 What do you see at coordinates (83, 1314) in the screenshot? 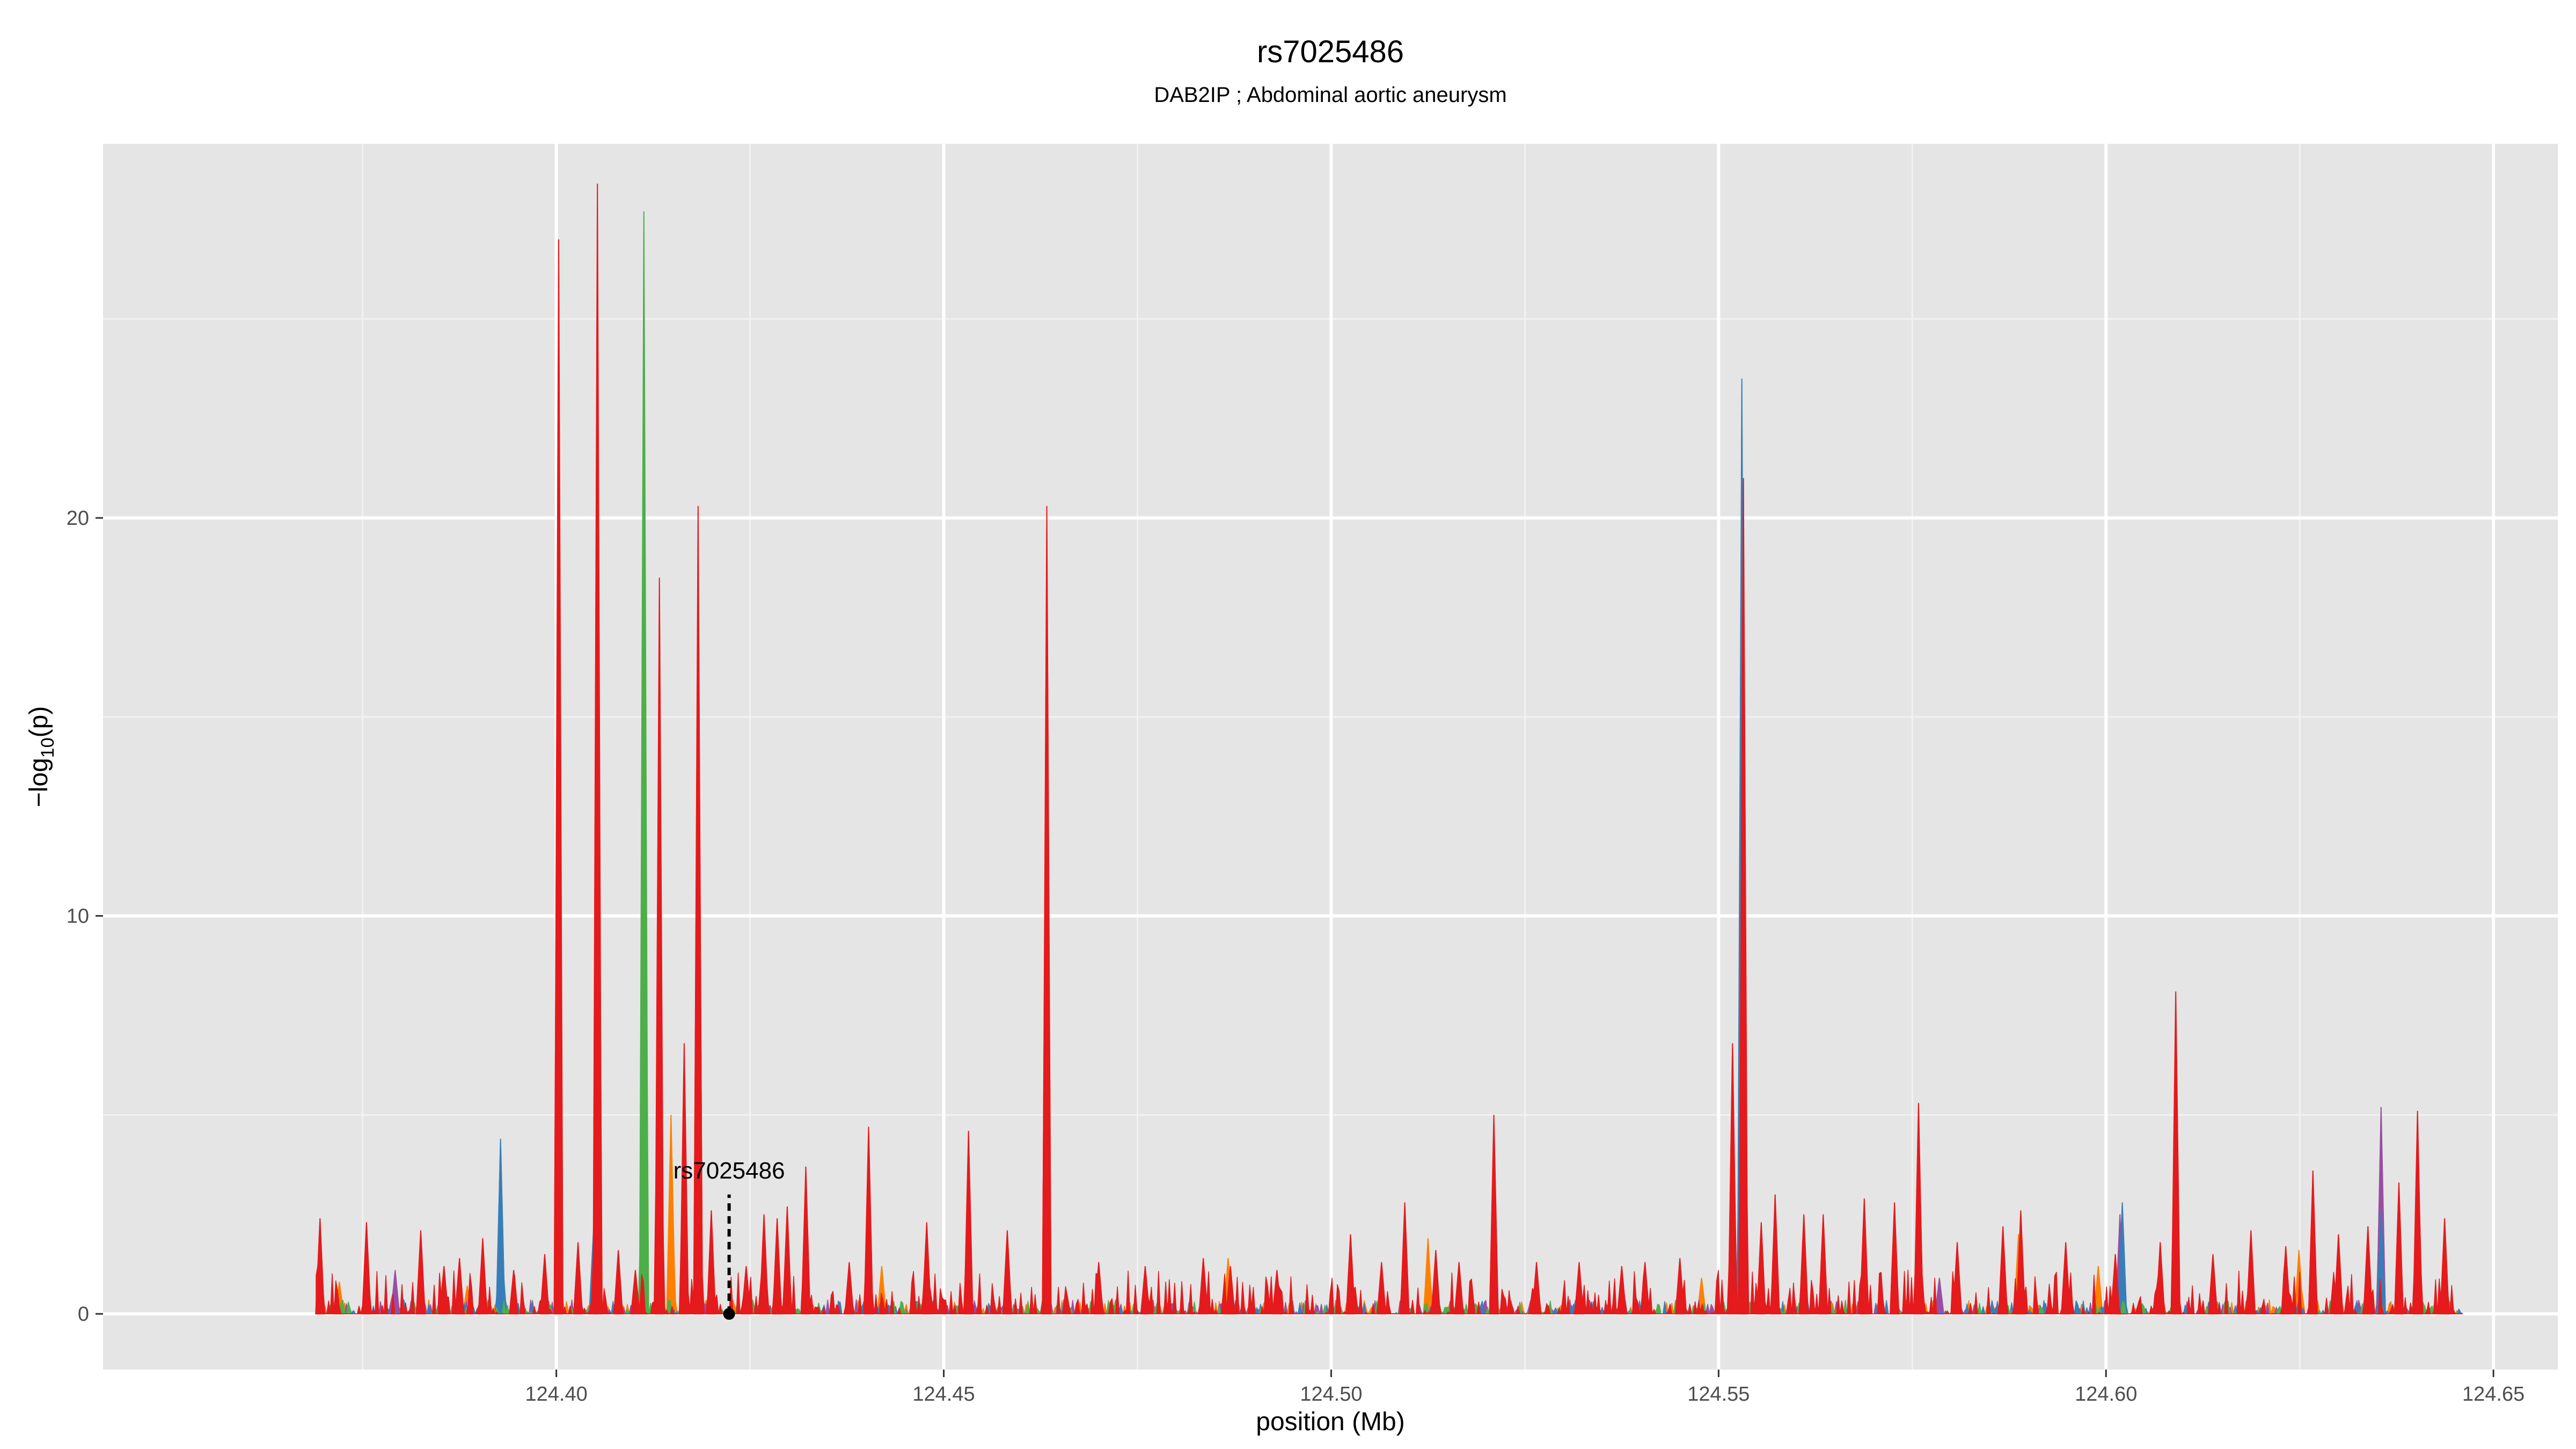
I see `y-tick-label-0: 0` at bounding box center [83, 1314].